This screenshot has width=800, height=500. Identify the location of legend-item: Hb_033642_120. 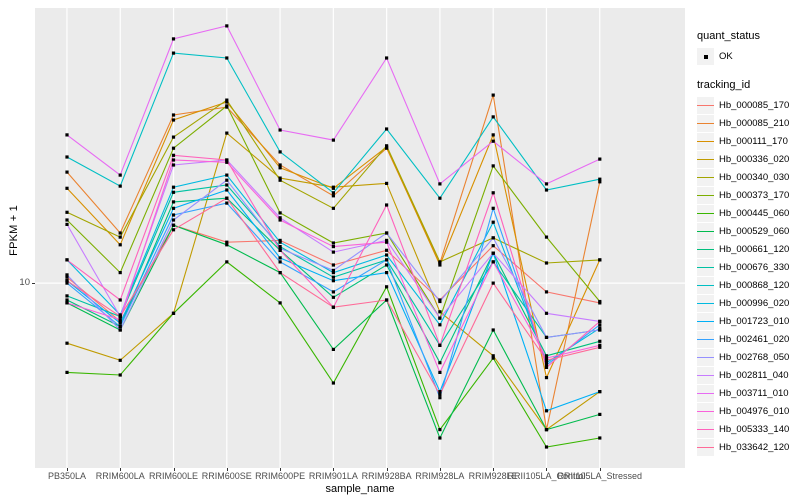
(748, 447).